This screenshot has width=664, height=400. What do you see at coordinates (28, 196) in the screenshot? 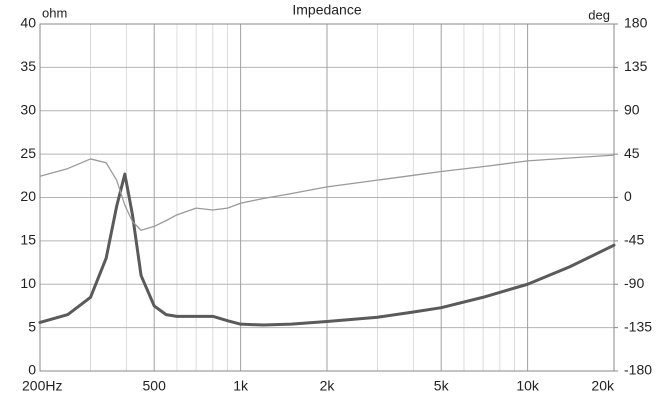
I see `y-tick-label: 20` at bounding box center [28, 196].